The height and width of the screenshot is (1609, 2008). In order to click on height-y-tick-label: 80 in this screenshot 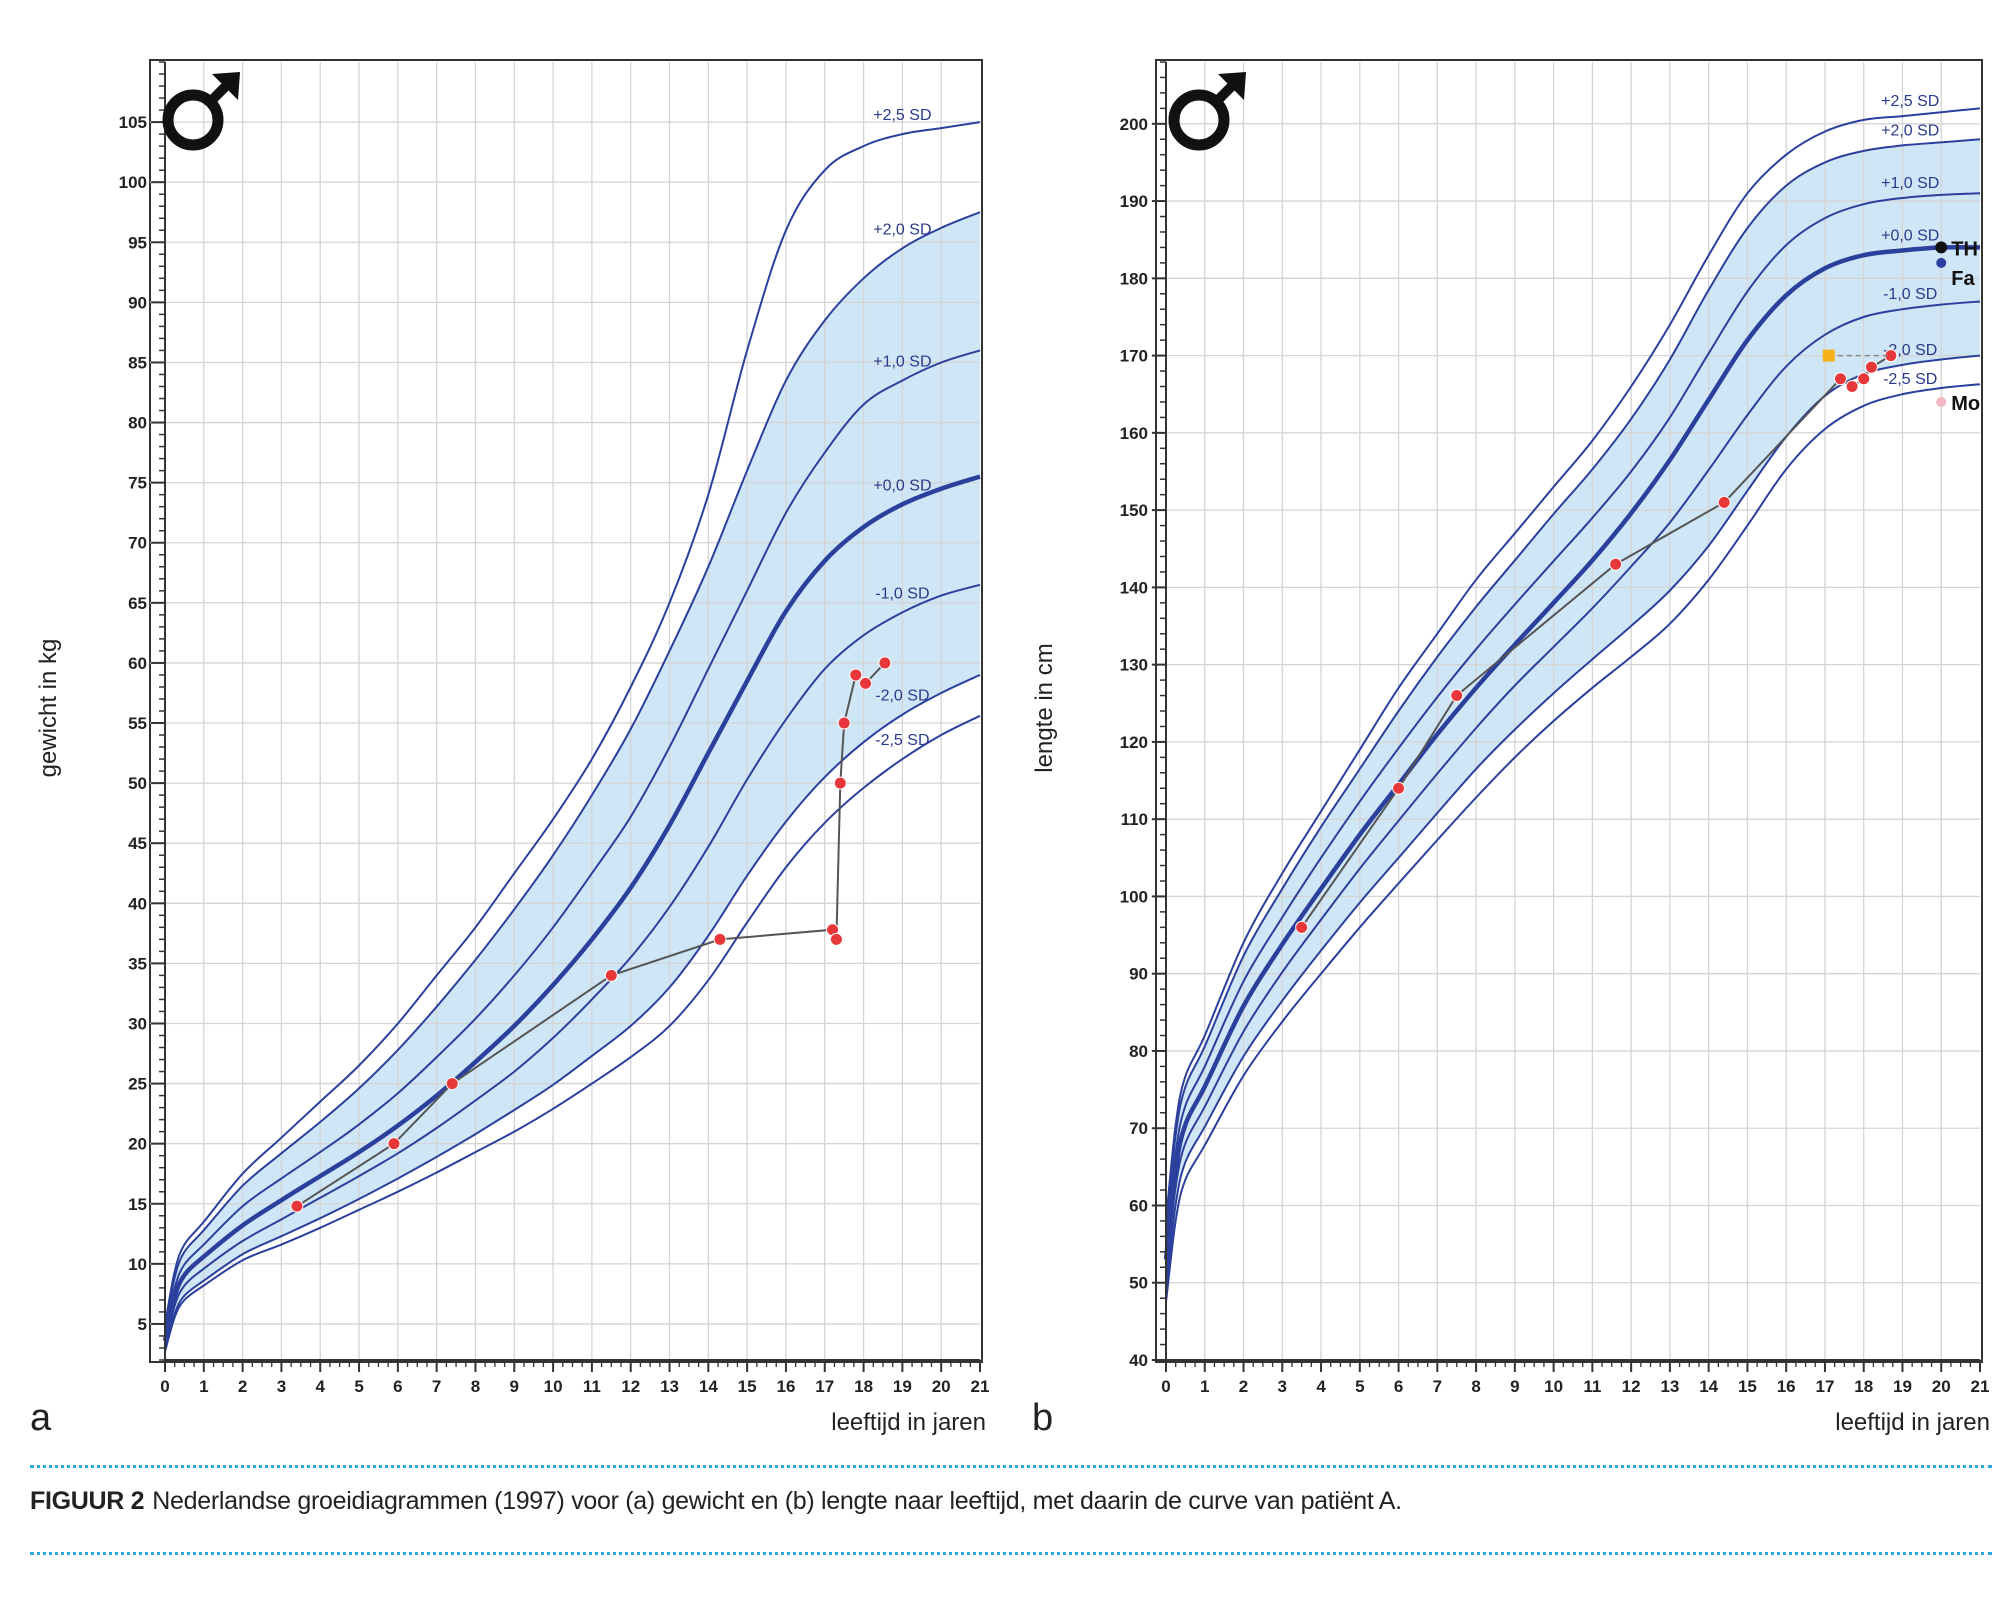, I will do `click(1138, 1051)`.